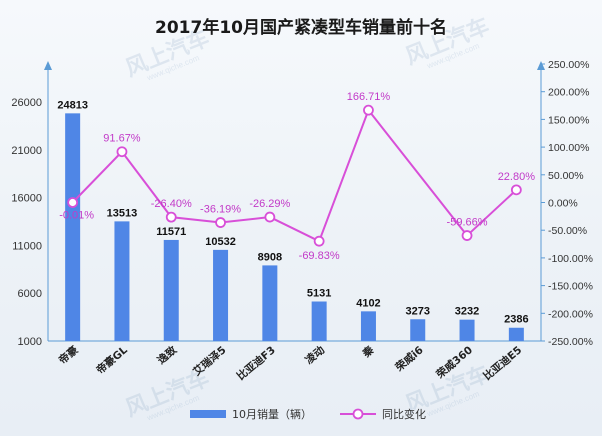 This screenshot has width=602, height=436. What do you see at coordinates (409, 358) in the screenshot?
I see `category-label: 荣威i6` at bounding box center [409, 358].